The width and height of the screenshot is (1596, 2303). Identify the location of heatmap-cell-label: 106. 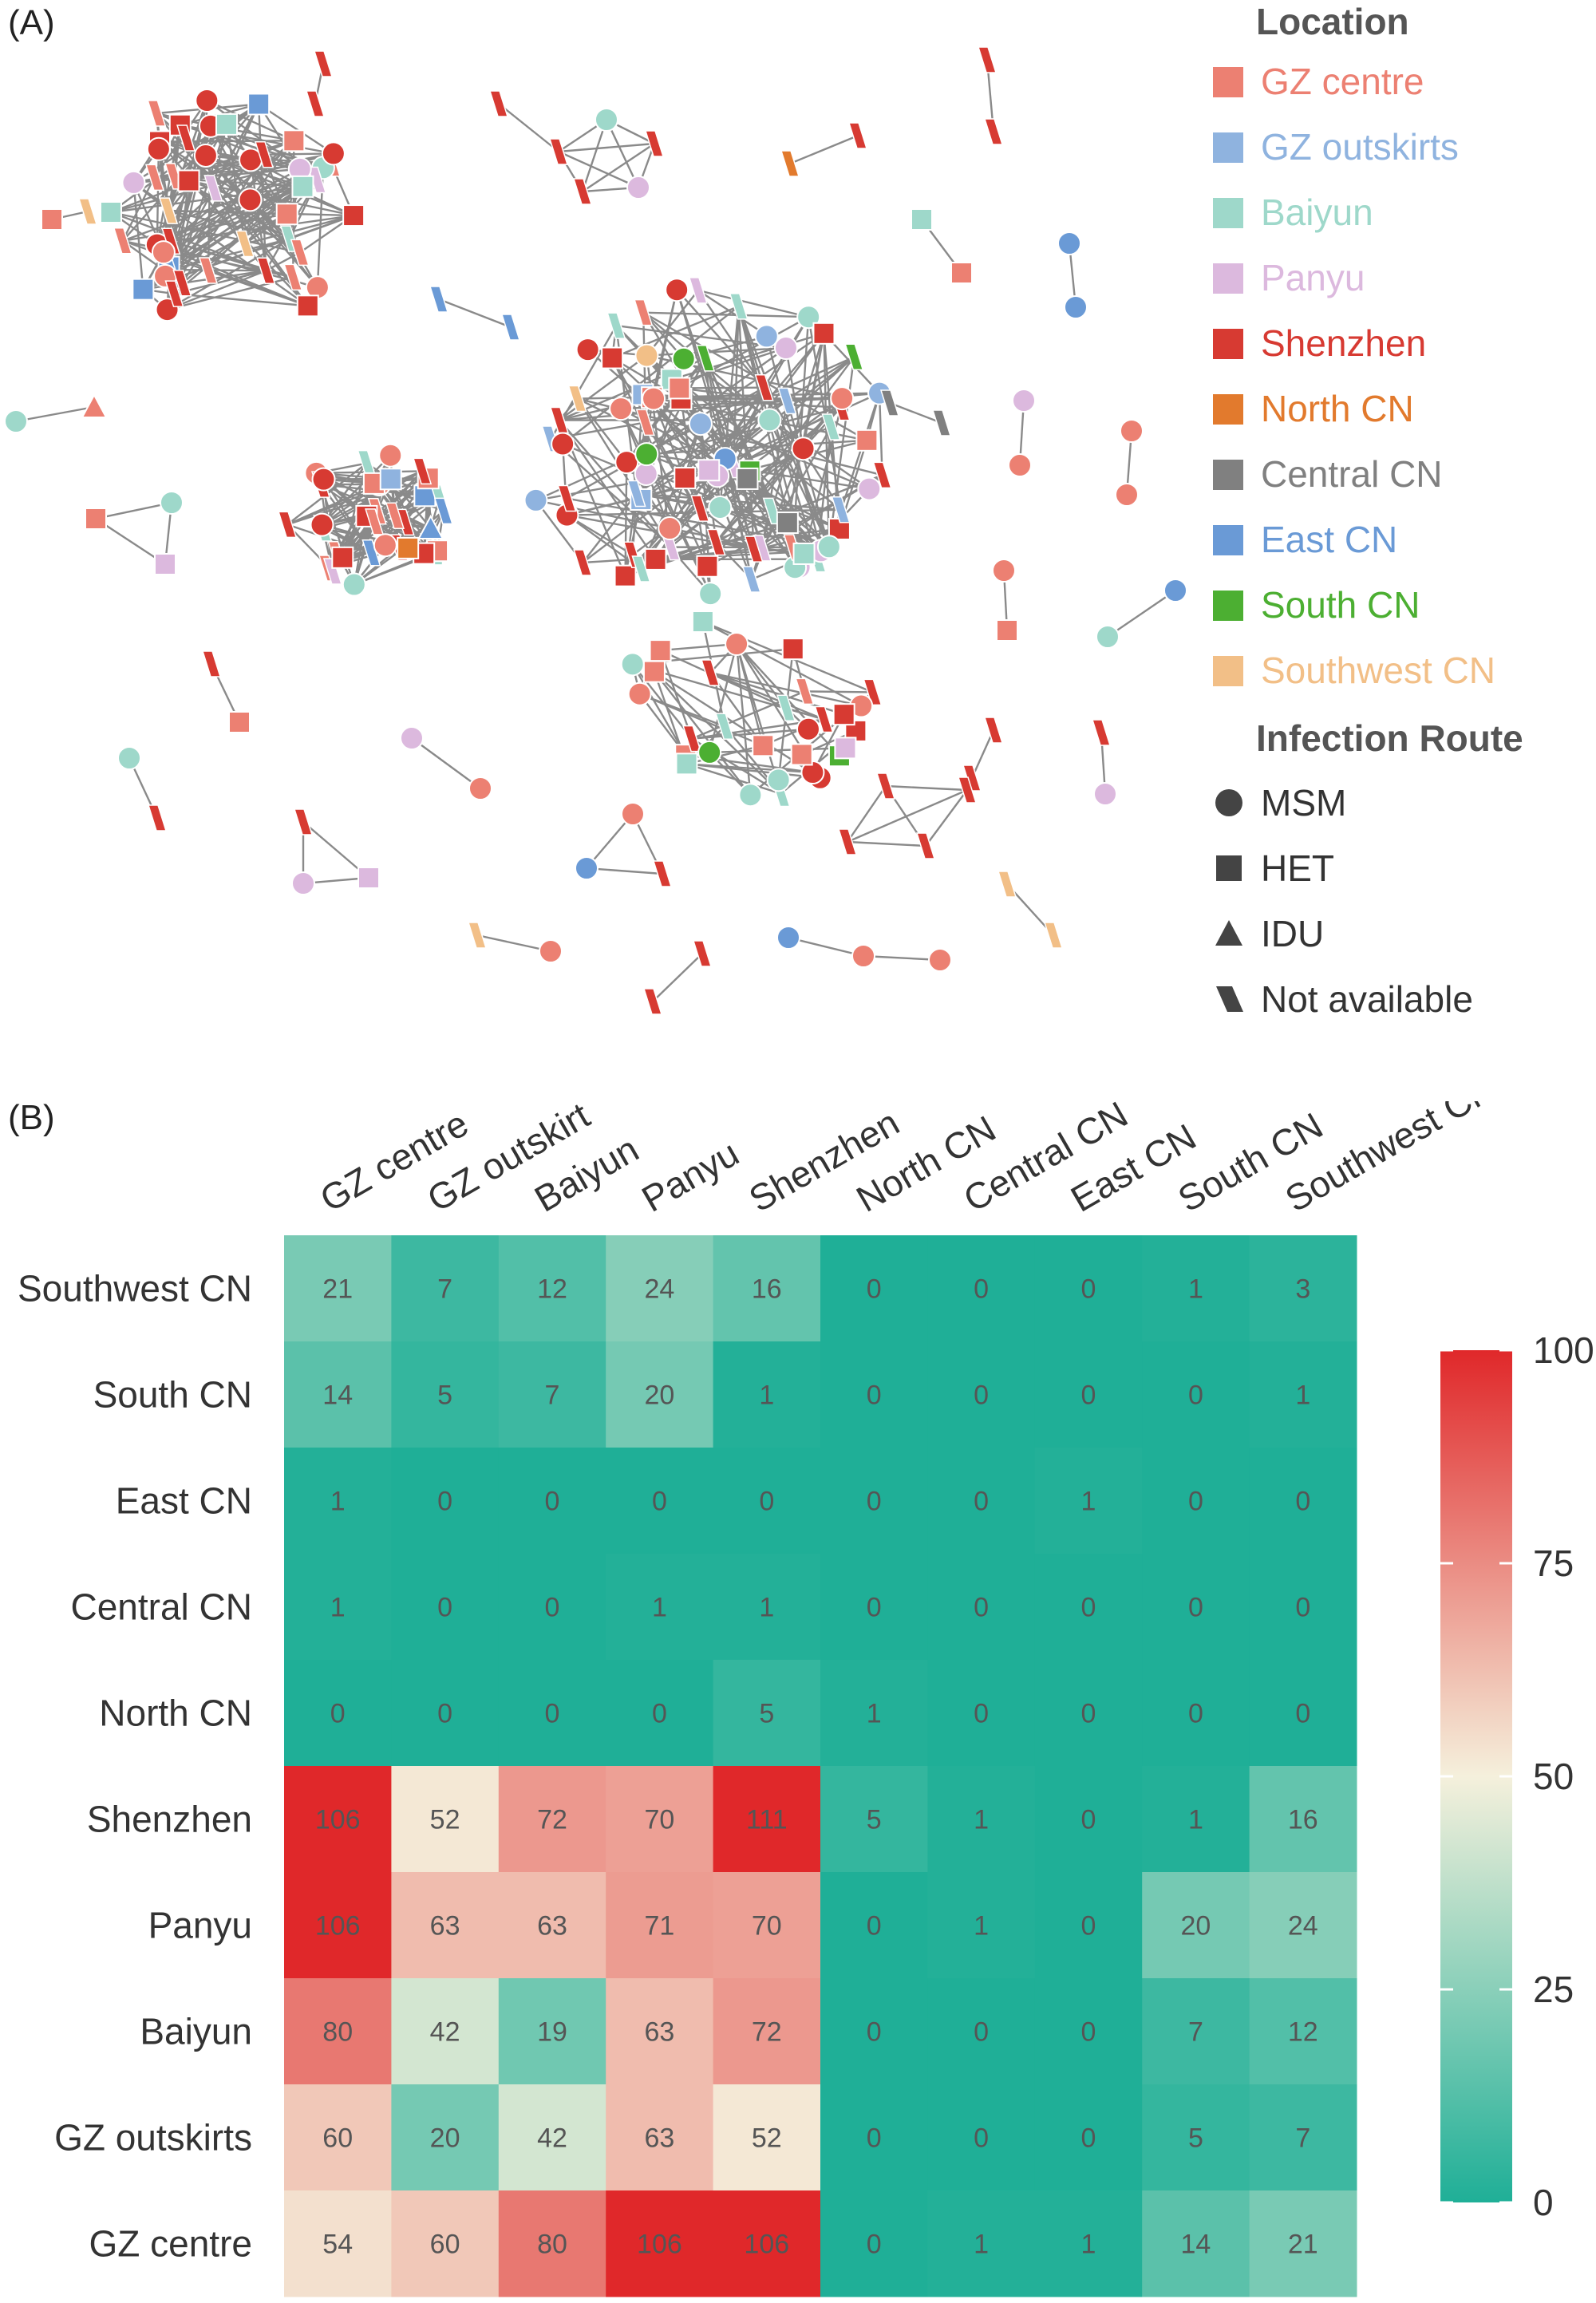
(338, 1820).